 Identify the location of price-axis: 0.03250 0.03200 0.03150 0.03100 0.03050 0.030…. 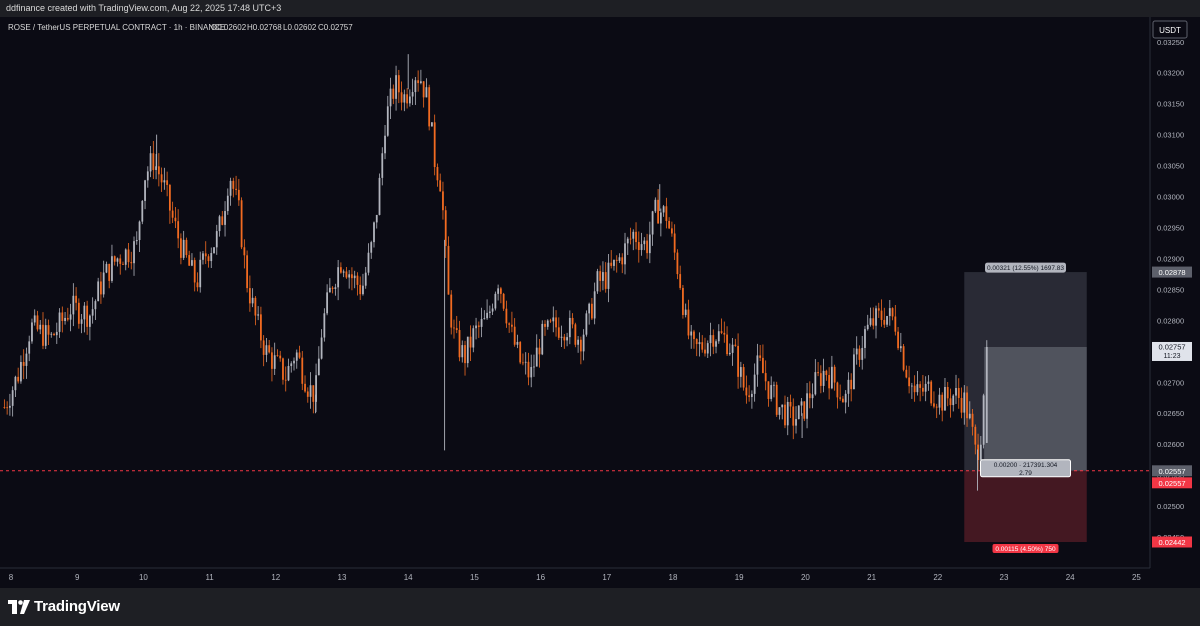
(1172, 293).